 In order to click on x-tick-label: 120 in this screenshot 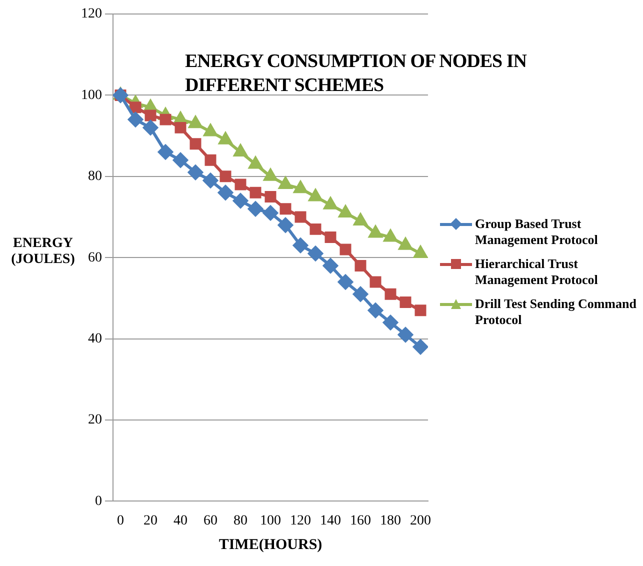, I will do `click(300, 520)`.